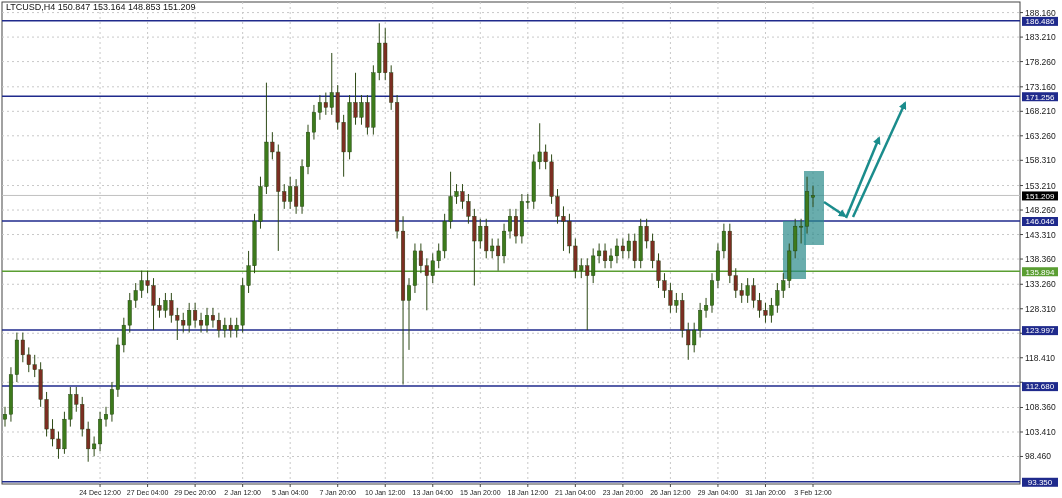  I want to click on ref-line-label: 93.350, so click(1040, 483).